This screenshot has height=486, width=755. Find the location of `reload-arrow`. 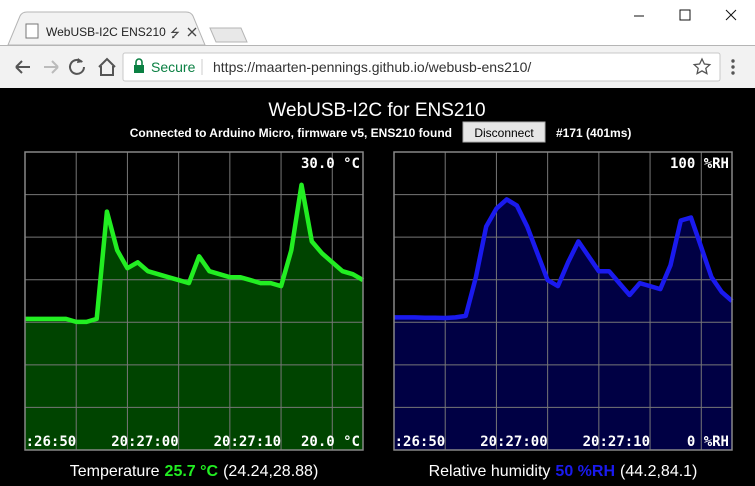

reload-arrow is located at coordinates (80, 60).